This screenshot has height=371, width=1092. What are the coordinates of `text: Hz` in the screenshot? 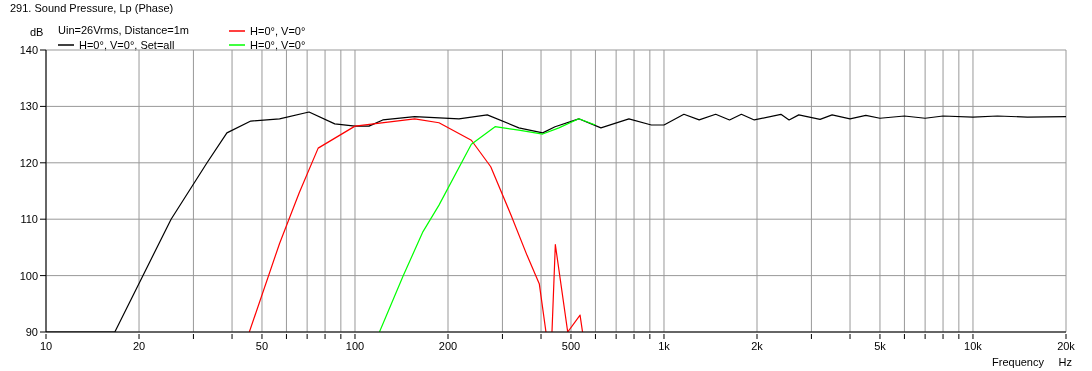 It's located at (1065, 362).